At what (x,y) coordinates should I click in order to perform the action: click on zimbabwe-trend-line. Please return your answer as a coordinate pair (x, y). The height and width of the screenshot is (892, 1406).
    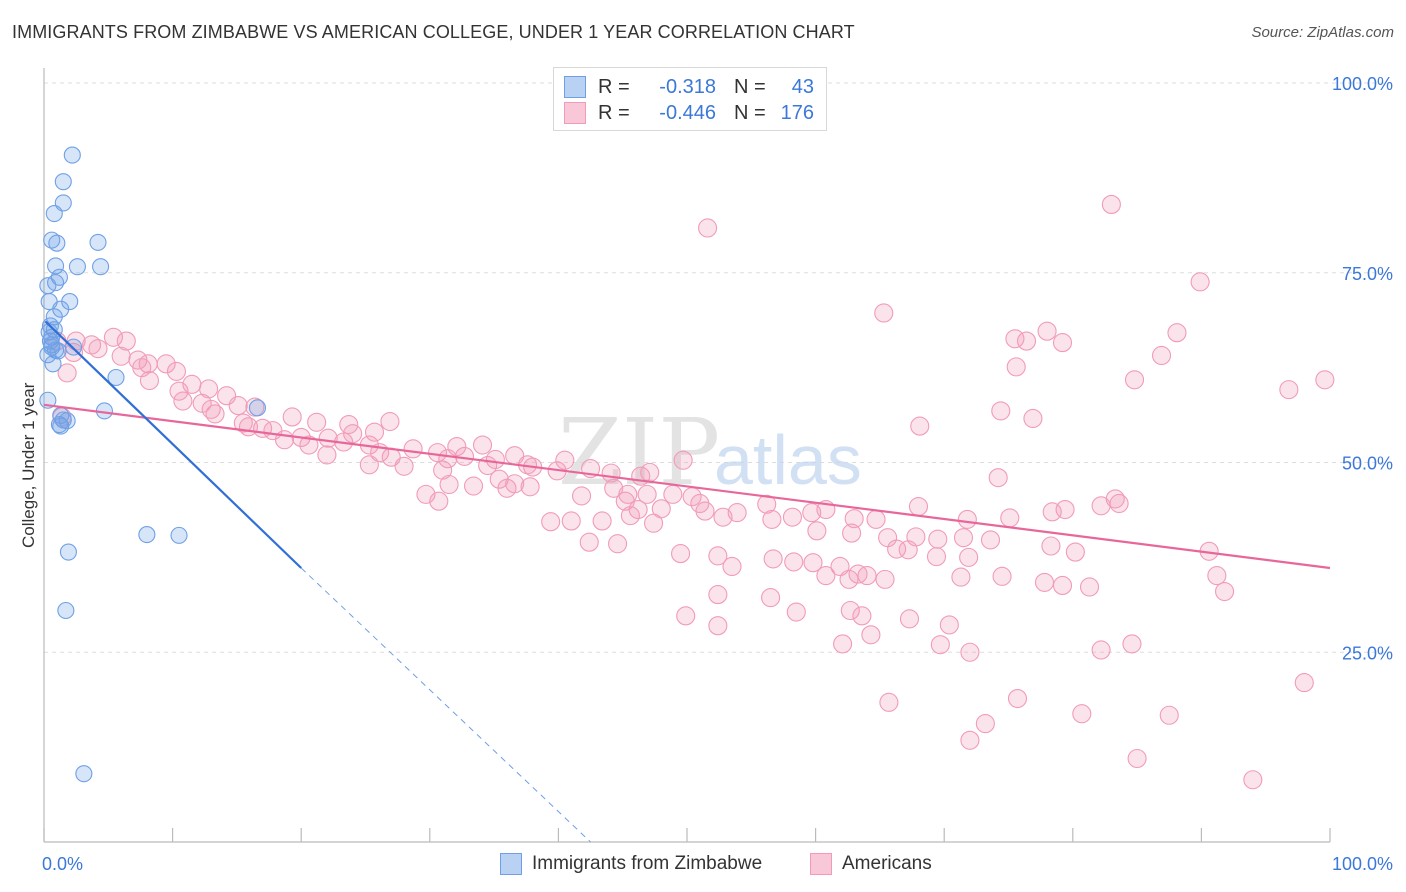
    Looking at the image, I should click on (173, 444).